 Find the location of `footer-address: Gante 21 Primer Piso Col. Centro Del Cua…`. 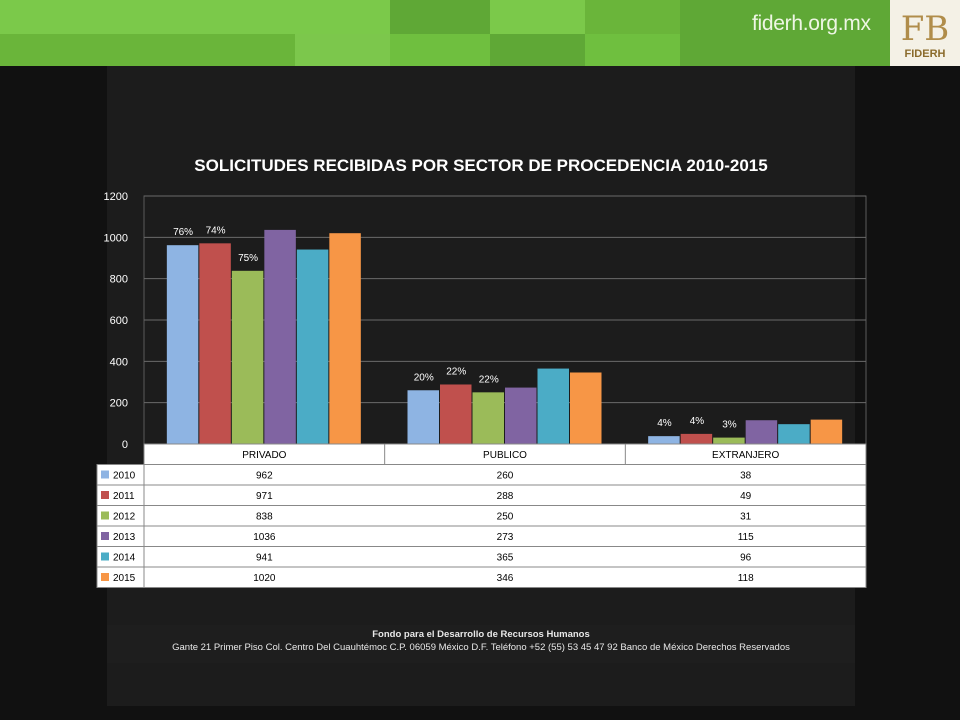

footer-address: Gante 21 Primer Piso Col. Centro Del Cua… is located at coordinates (481, 647).